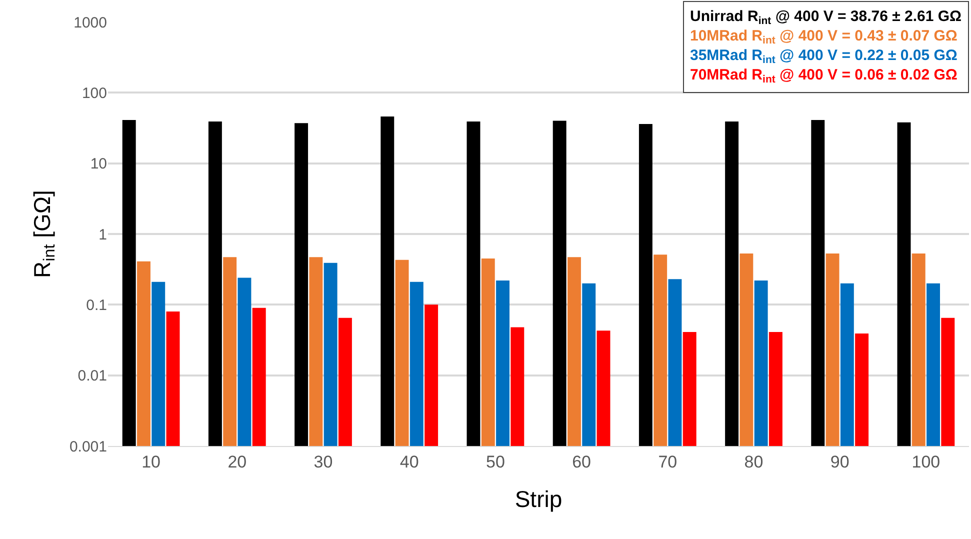  What do you see at coordinates (94, 93) in the screenshot?
I see `y-tick-label: 100` at bounding box center [94, 93].